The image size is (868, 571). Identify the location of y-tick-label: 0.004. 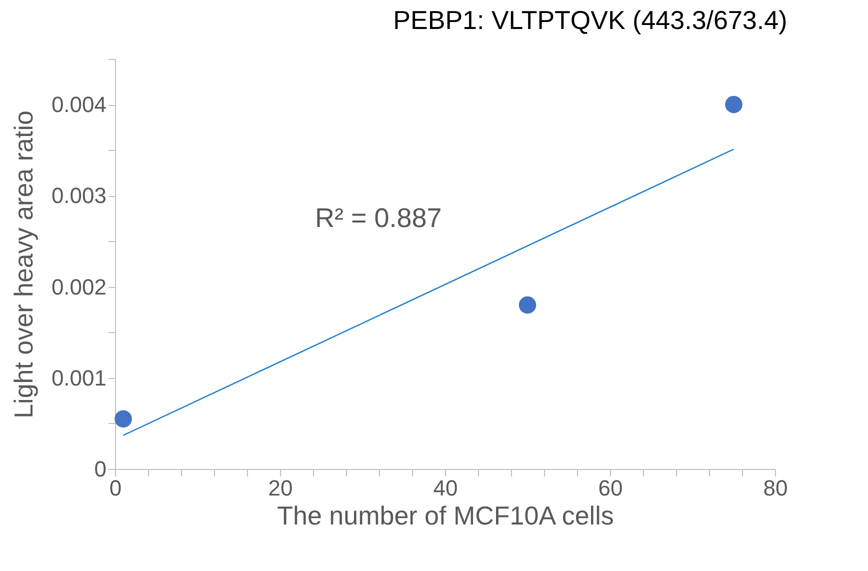
(78, 105).